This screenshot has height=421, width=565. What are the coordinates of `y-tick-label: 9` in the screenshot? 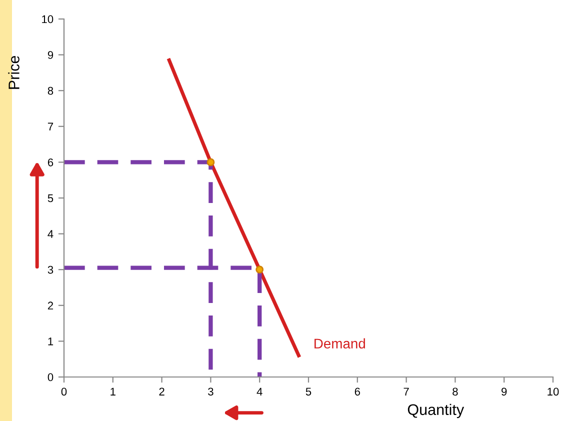 It's located at (51, 55).